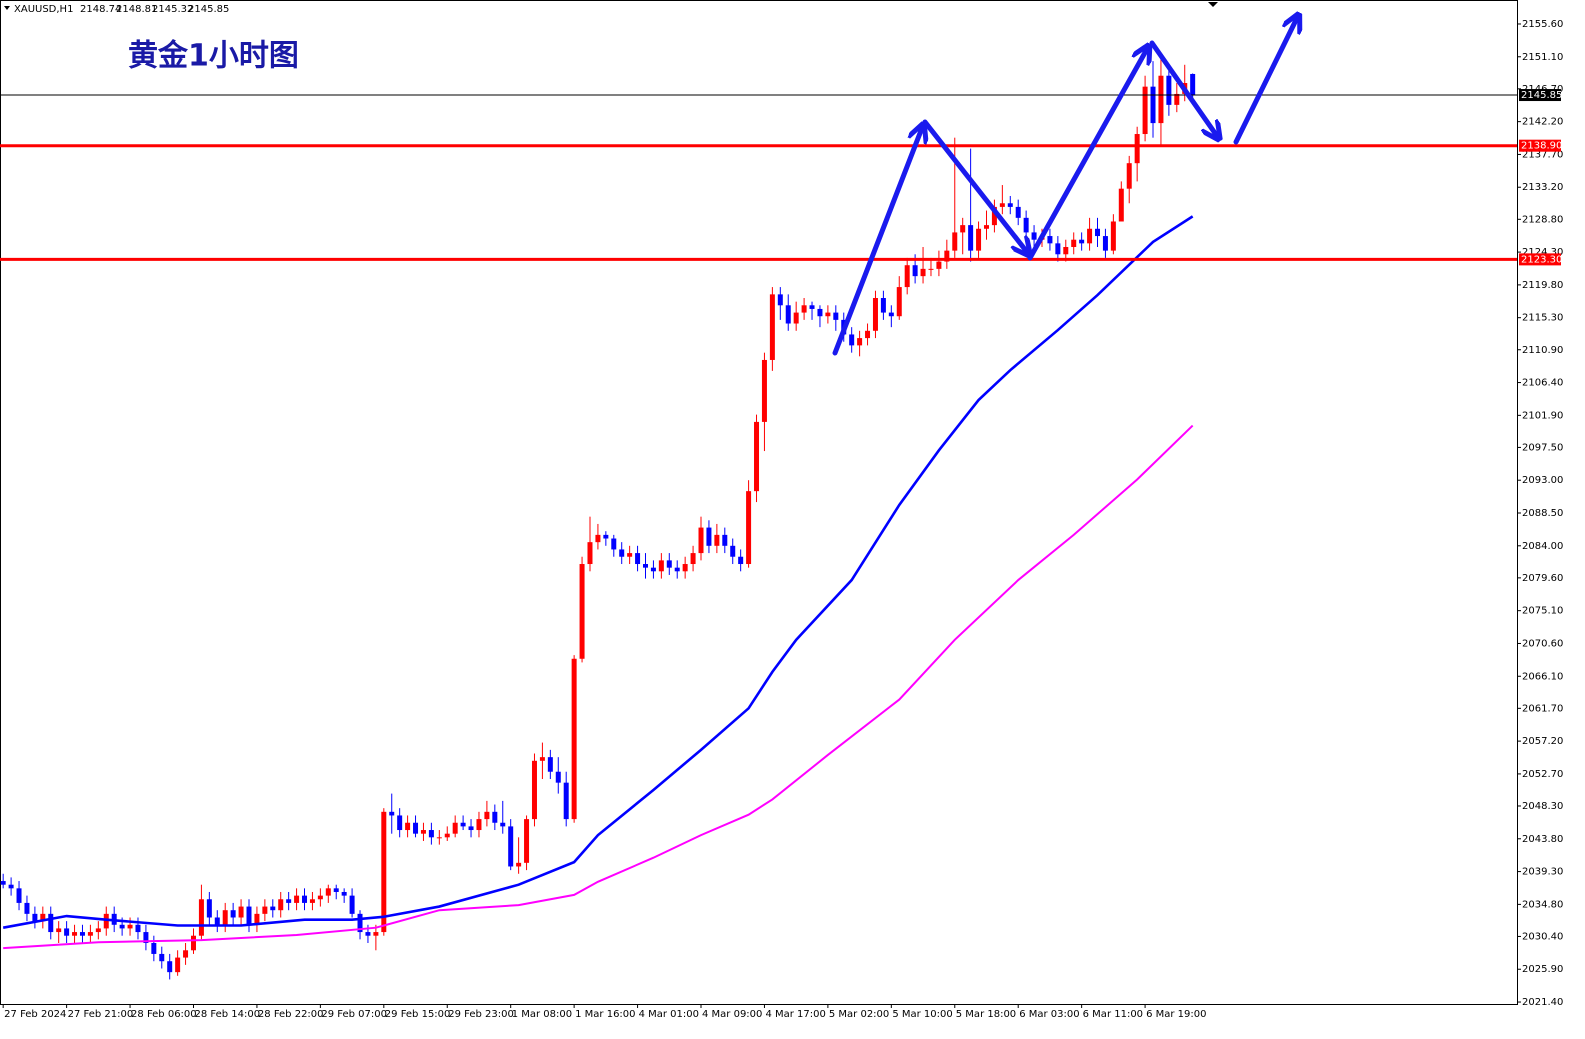 This screenshot has width=1585, height=1039. What do you see at coordinates (1542, 219) in the screenshot?
I see `y-tick-label: 2128.80` at bounding box center [1542, 219].